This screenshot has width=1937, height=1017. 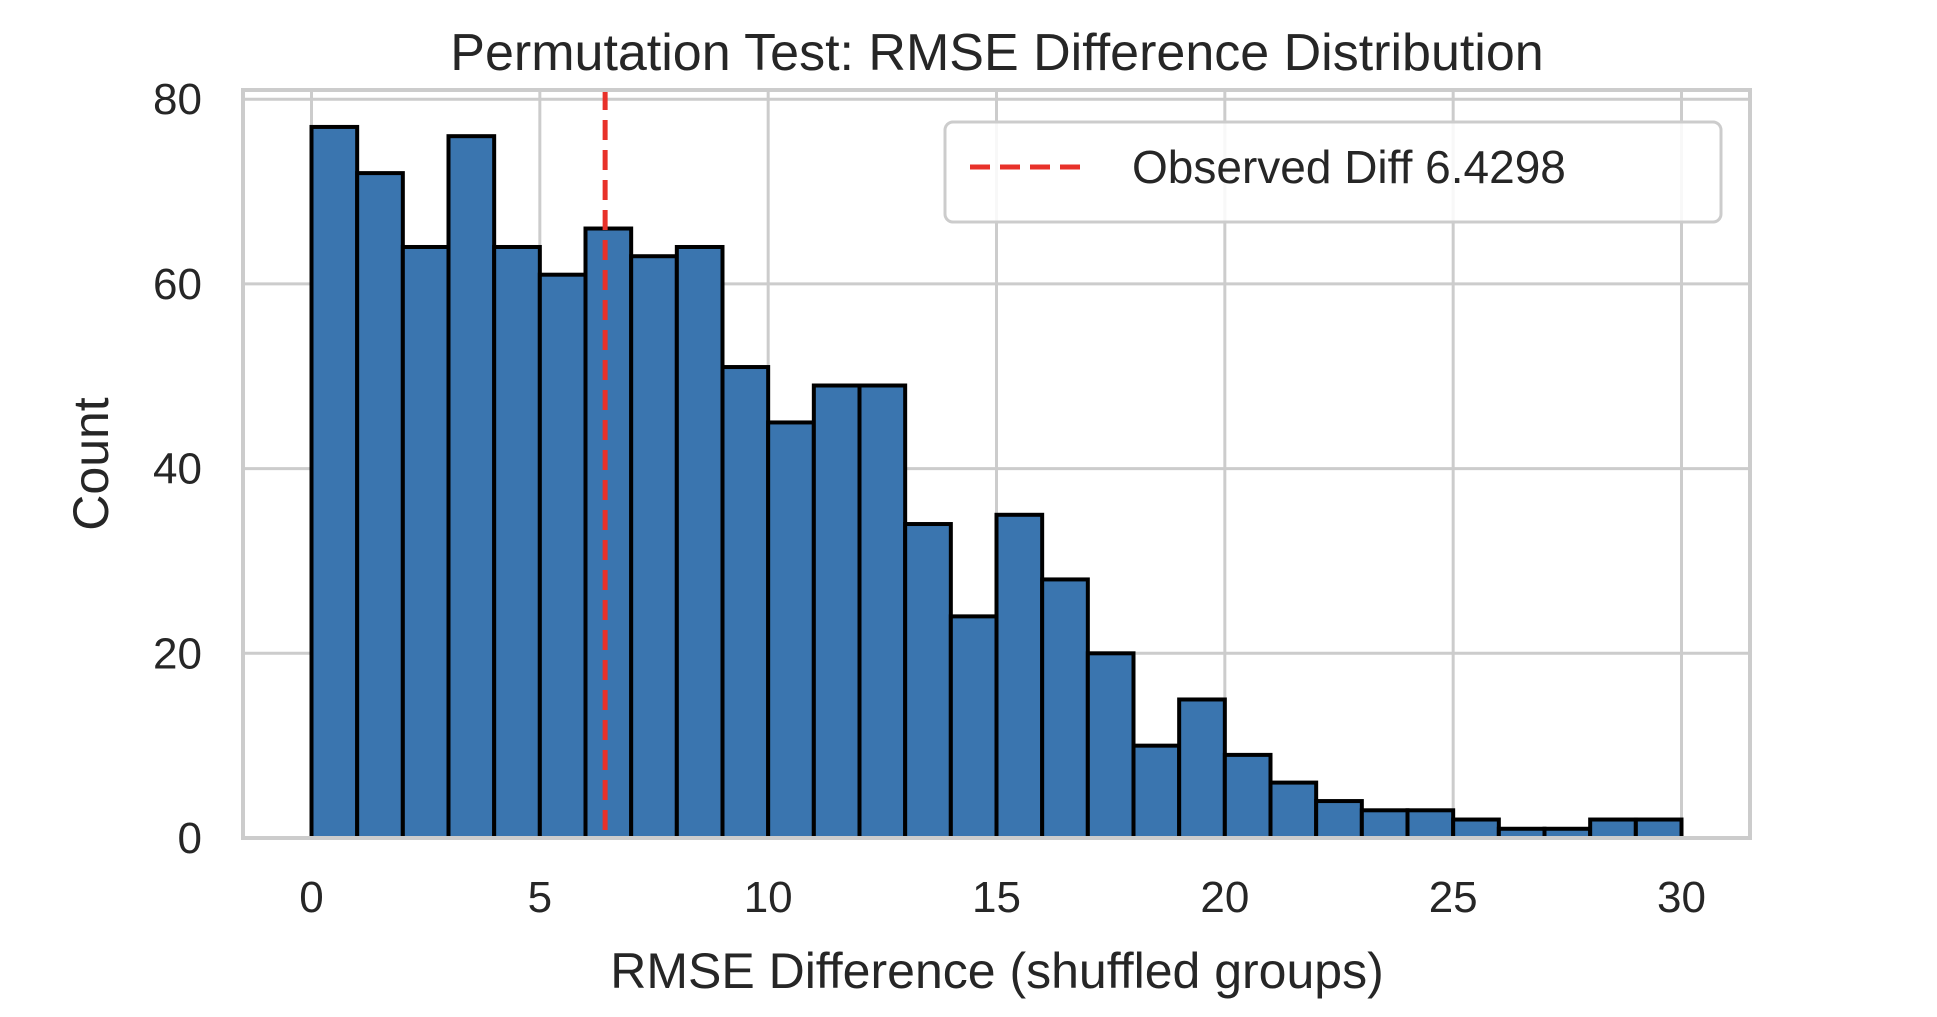 What do you see at coordinates (997, 971) in the screenshot?
I see `x-axis-title: RMSE Difference (shuffled groups)` at bounding box center [997, 971].